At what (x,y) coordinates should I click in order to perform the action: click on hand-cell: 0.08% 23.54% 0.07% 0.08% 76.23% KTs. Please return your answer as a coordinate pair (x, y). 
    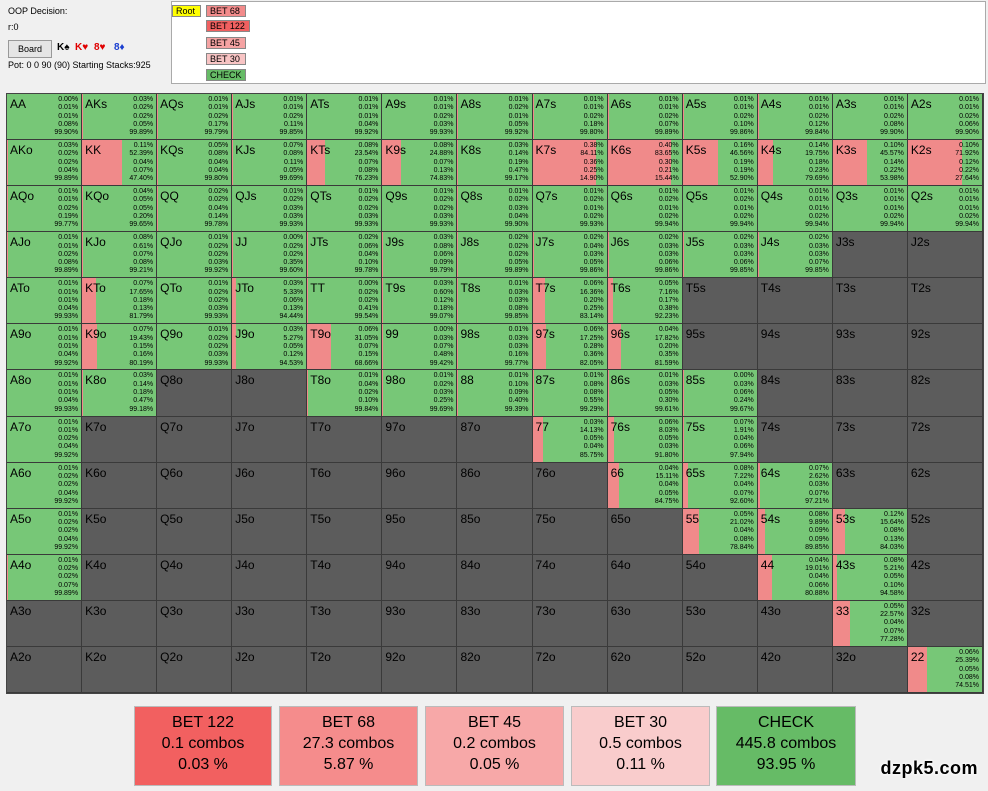
    Looking at the image, I should click on (345, 163).